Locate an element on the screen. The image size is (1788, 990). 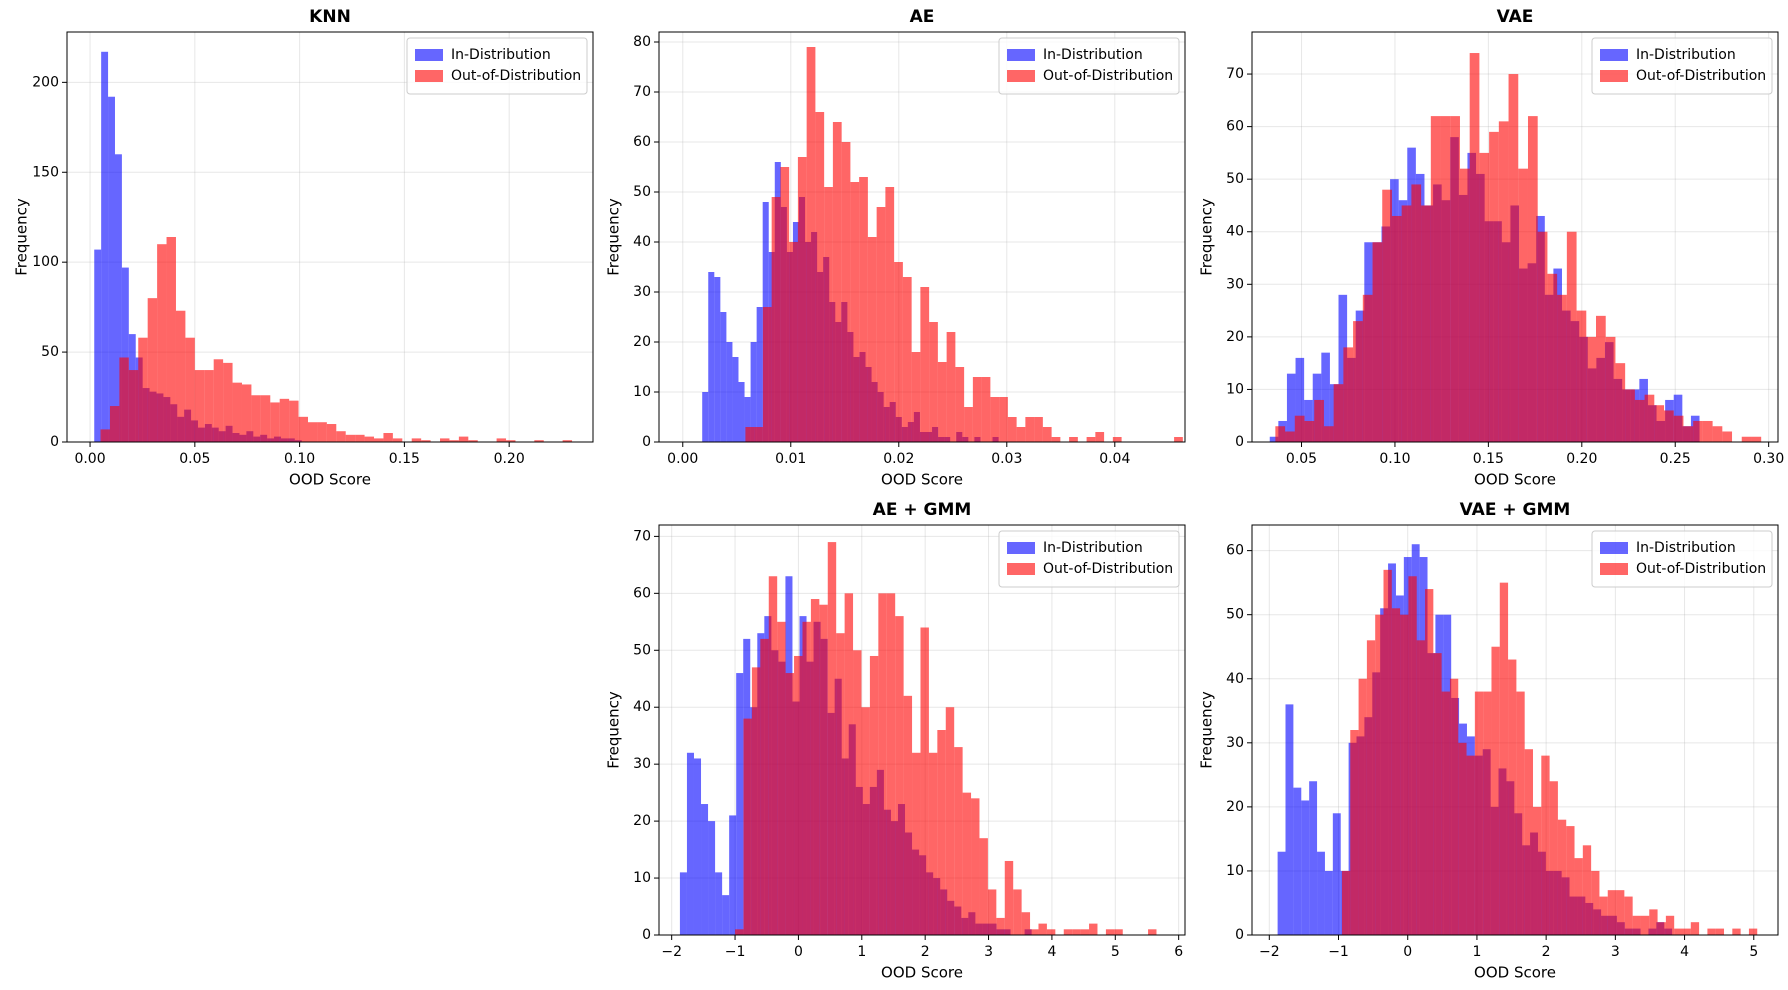
x-axis-label: OOD Score is located at coordinates (922, 480).